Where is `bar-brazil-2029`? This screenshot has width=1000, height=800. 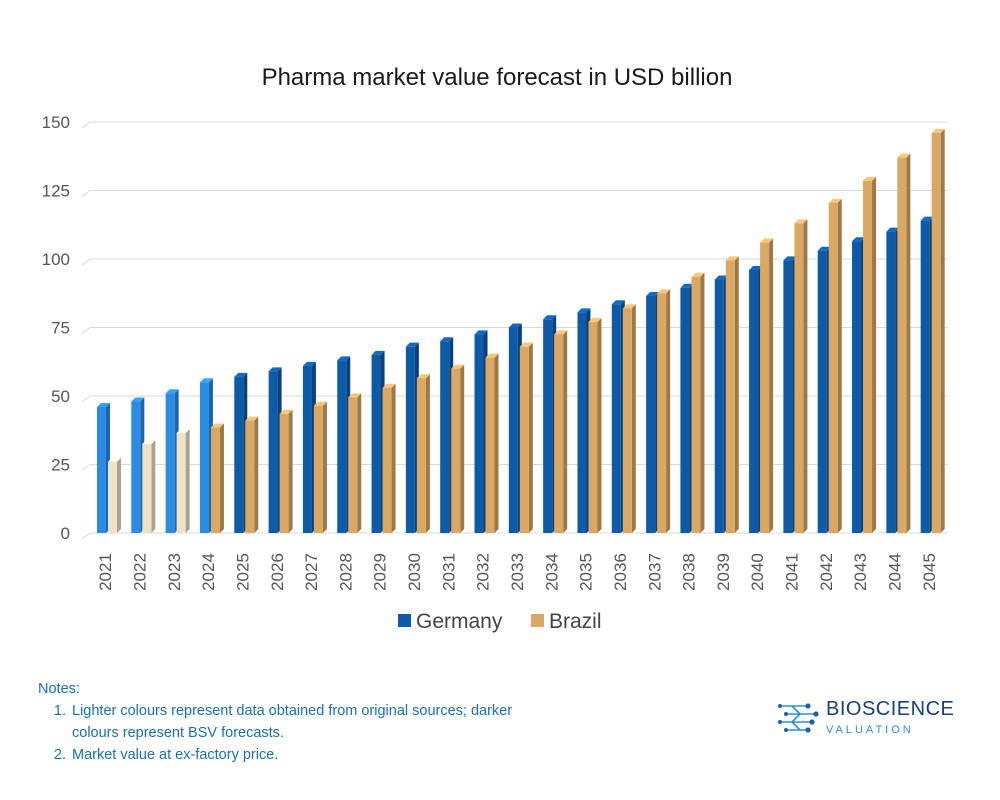
bar-brazil-2029 is located at coordinates (389, 458).